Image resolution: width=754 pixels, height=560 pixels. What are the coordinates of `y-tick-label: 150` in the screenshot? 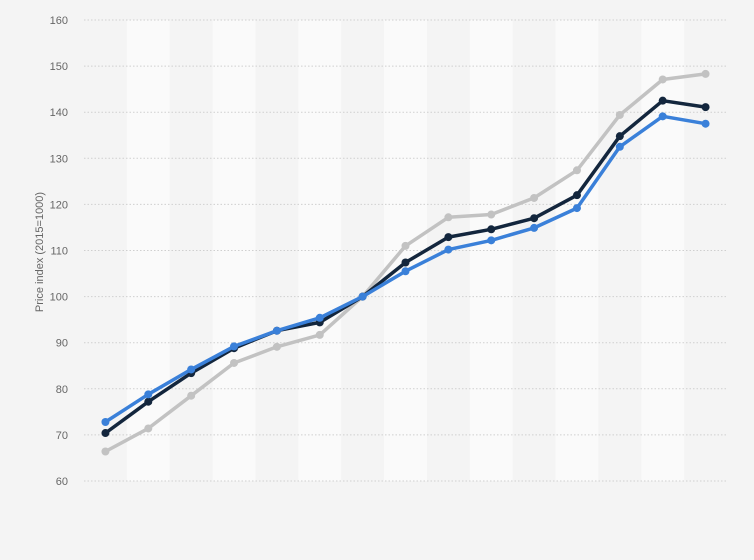 It's located at (59, 67).